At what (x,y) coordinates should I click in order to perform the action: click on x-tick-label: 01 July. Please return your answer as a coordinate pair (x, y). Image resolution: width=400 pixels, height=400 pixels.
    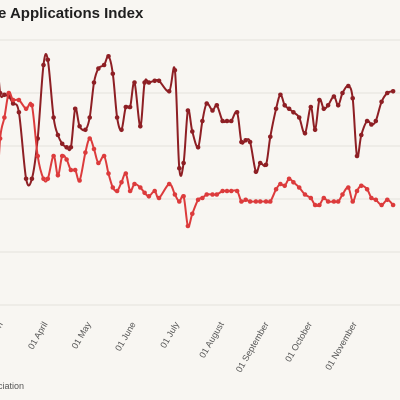
    Looking at the image, I should click on (169, 335).